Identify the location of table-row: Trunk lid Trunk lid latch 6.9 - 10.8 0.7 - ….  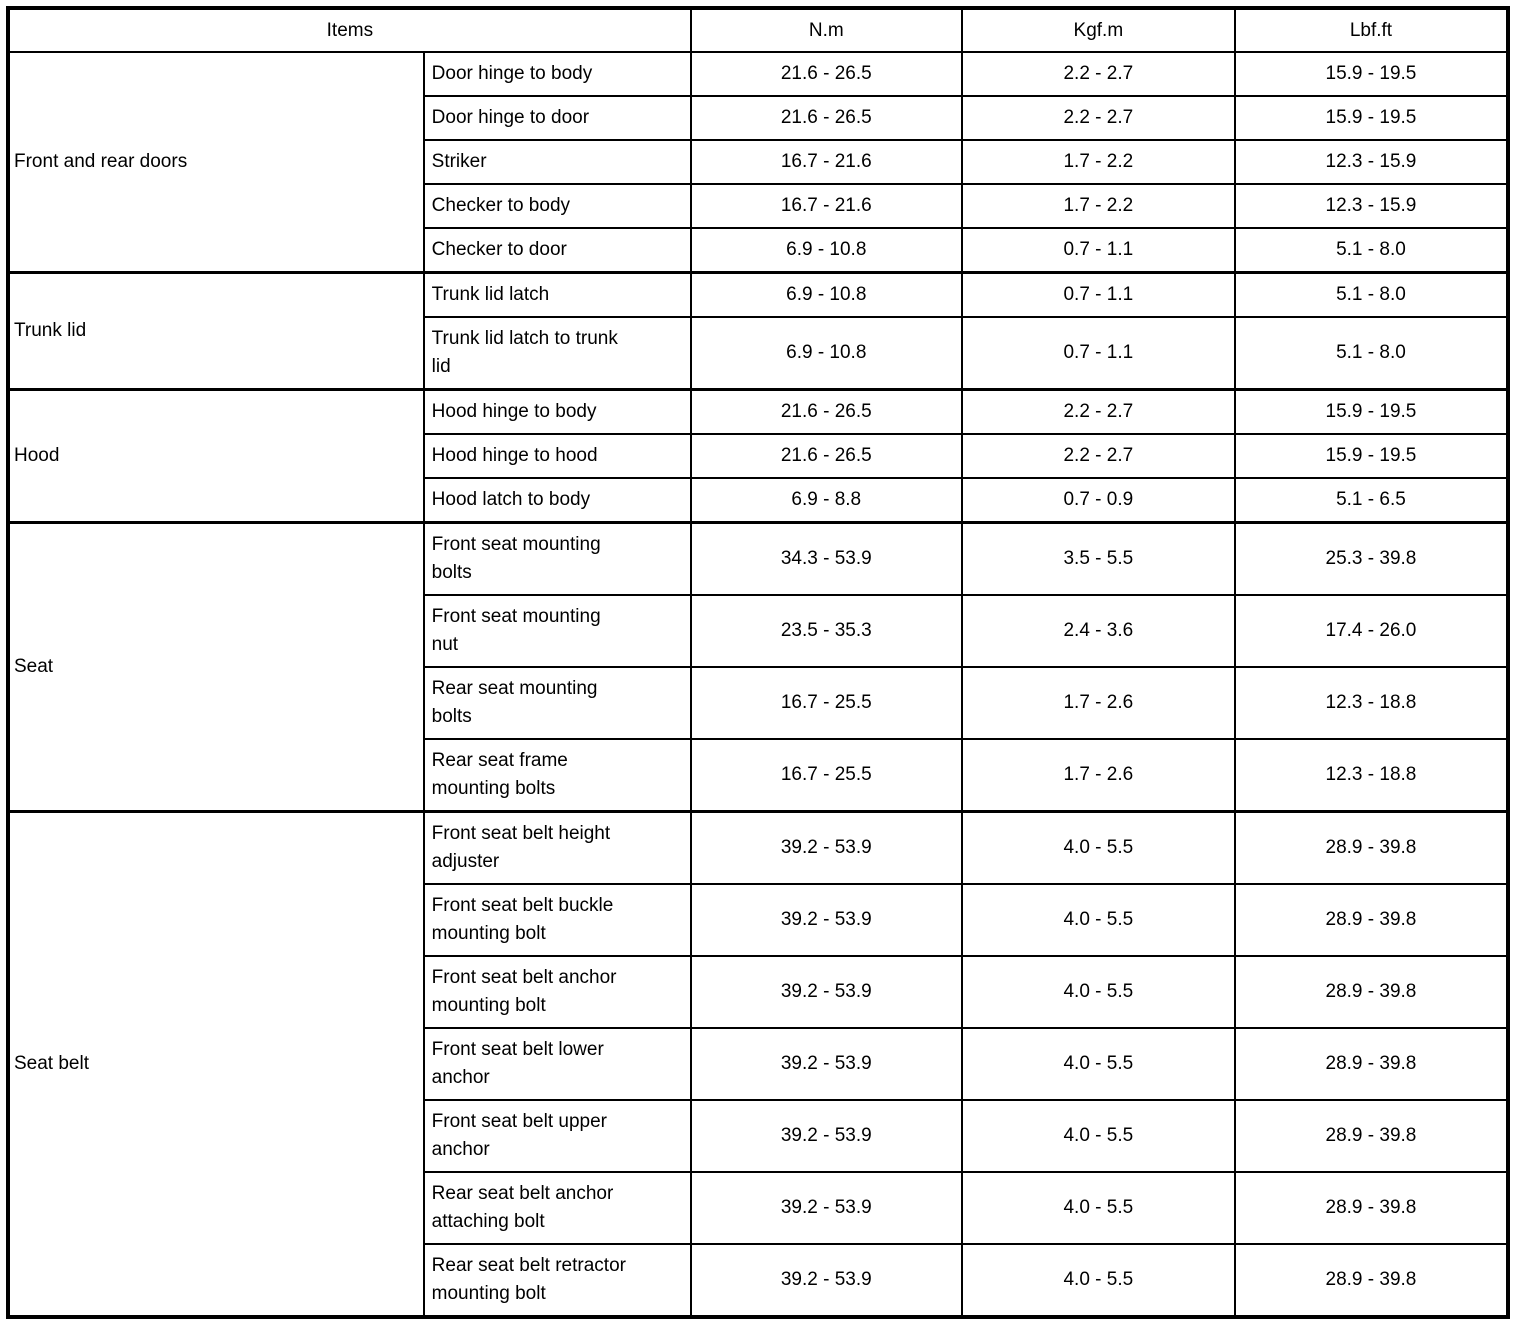
(758, 331).